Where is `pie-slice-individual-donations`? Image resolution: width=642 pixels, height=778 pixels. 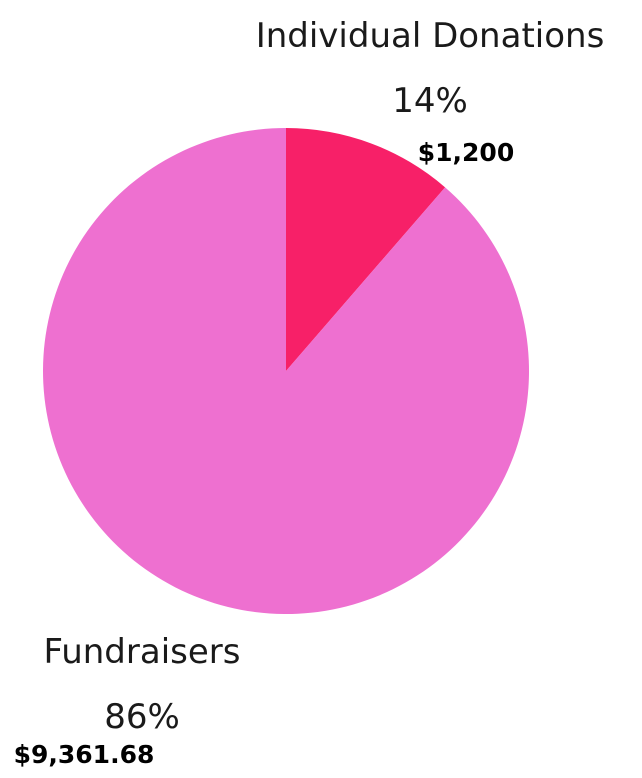 pie-slice-individual-donations is located at coordinates (366, 249).